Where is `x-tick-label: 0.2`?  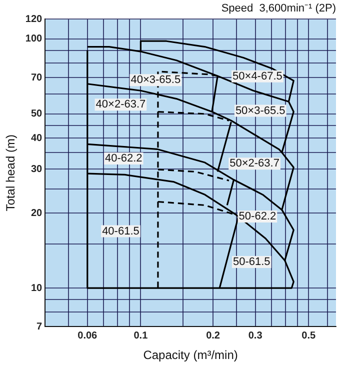
x-tick-label: 0.2 is located at coordinates (213, 336).